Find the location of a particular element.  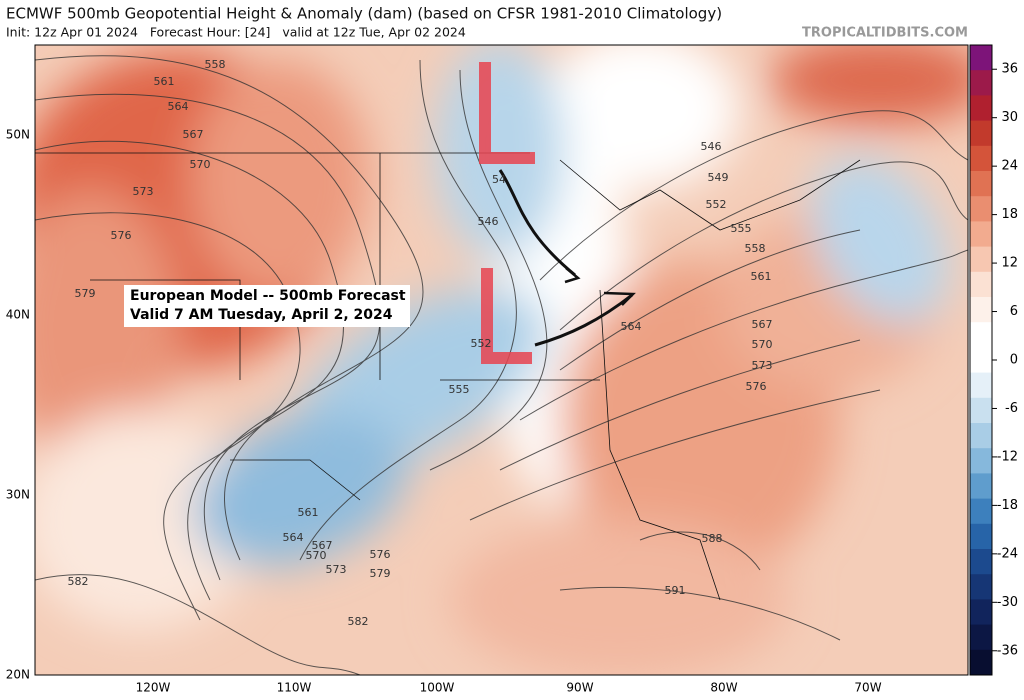

annotation-box is located at coordinates (267, 306).